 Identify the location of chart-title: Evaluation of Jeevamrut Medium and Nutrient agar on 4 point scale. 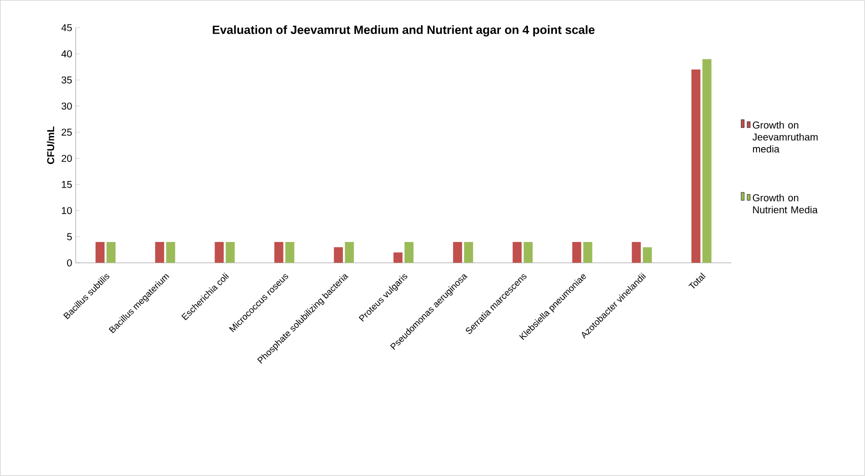
(403, 31).